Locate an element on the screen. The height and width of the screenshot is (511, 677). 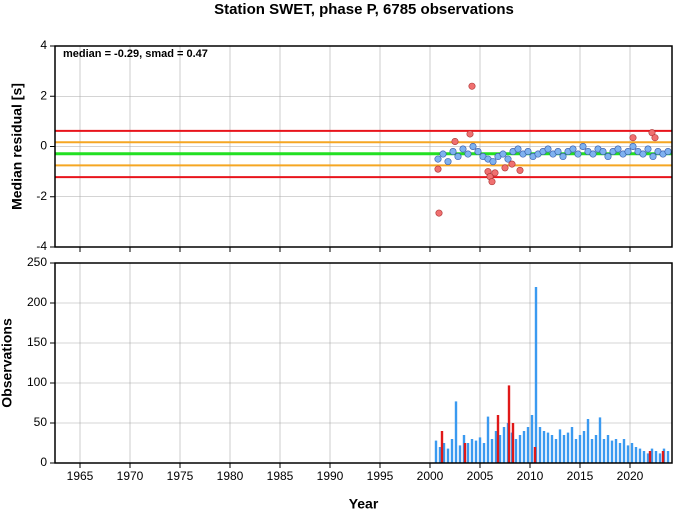
x-tick-label: 1980 is located at coordinates (230, 476).